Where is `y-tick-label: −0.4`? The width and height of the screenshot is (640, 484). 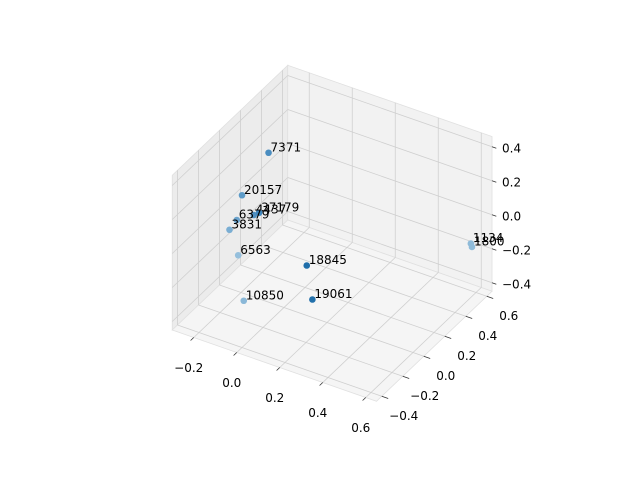
y-tick-label: −0.4 is located at coordinates (403, 416).